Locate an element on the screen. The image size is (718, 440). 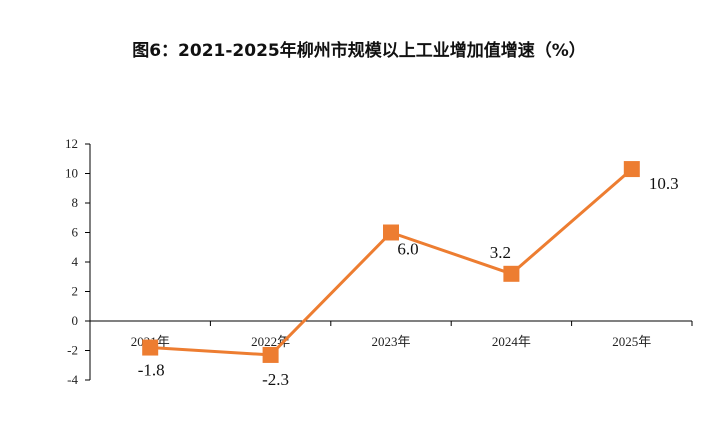
y-tick-label: 8 is located at coordinates (75, 202).